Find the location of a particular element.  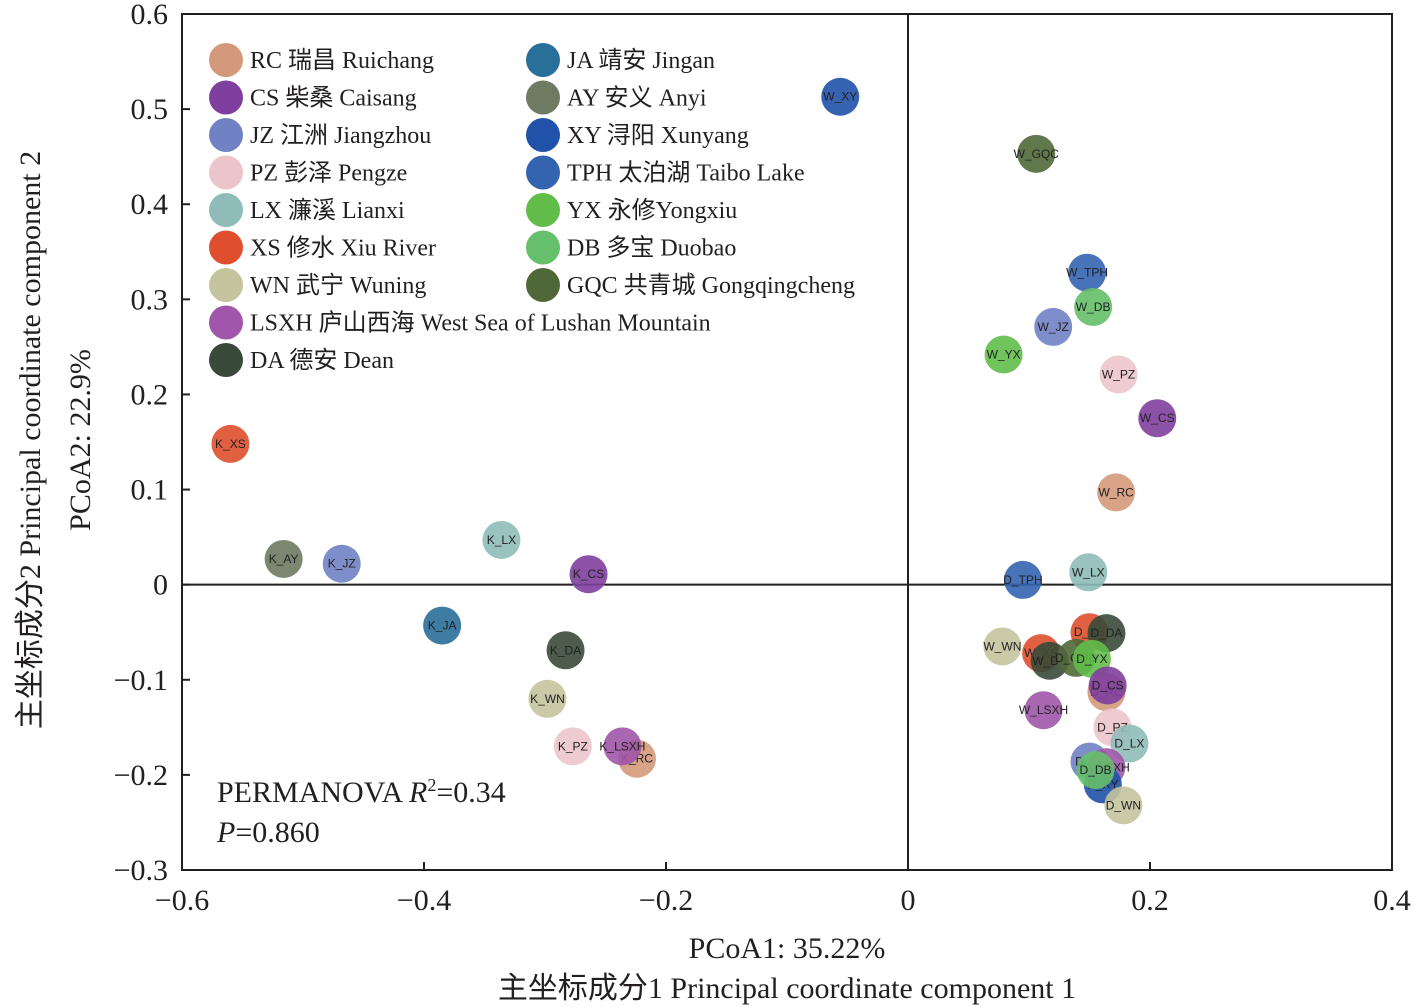

y-axis: −0.3 −0.2 −0.1 0 0.1 0.2 0.3 0.4 0.5 0.6 is located at coordinates (152, 443).